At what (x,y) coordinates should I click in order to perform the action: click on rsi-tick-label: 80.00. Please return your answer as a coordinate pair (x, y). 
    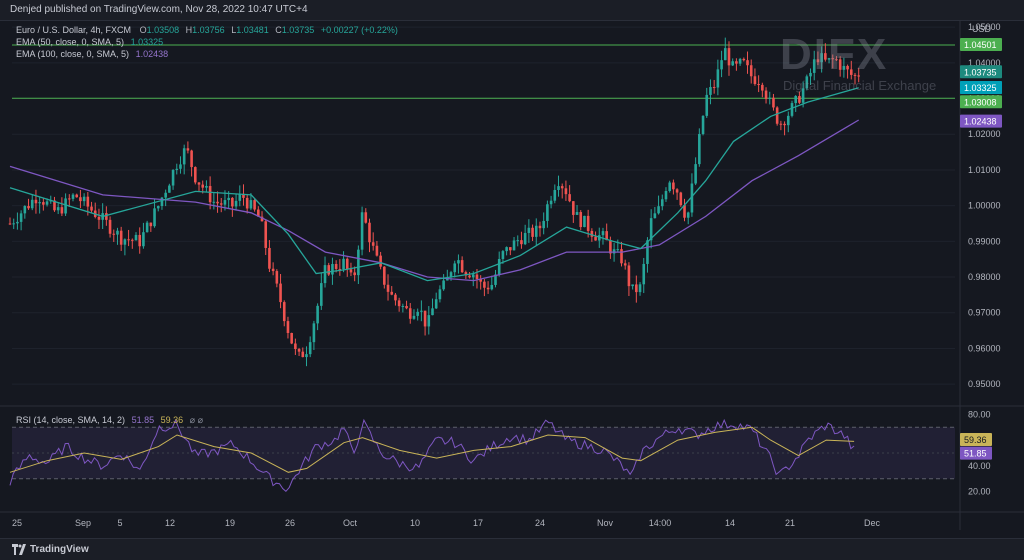
    Looking at the image, I should click on (979, 414).